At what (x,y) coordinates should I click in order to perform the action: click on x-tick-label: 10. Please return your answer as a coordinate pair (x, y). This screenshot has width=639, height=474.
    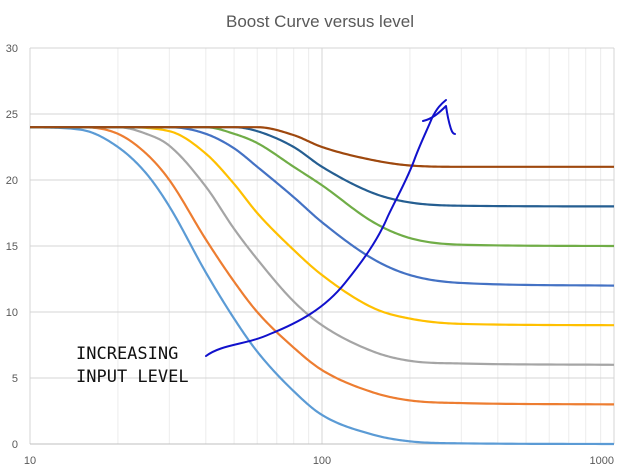
    Looking at the image, I should click on (30, 461).